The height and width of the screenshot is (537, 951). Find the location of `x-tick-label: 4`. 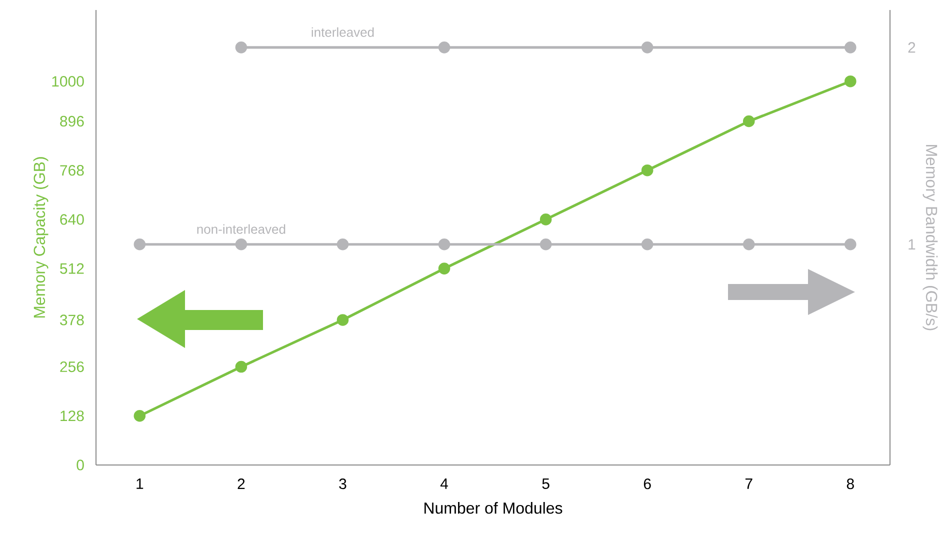

x-tick-label: 4 is located at coordinates (444, 483).